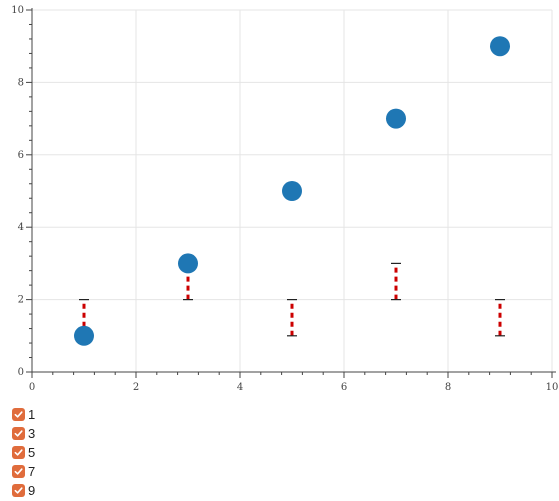 This screenshot has width=559, height=501. I want to click on y-tick-label: 0, so click(21, 372).